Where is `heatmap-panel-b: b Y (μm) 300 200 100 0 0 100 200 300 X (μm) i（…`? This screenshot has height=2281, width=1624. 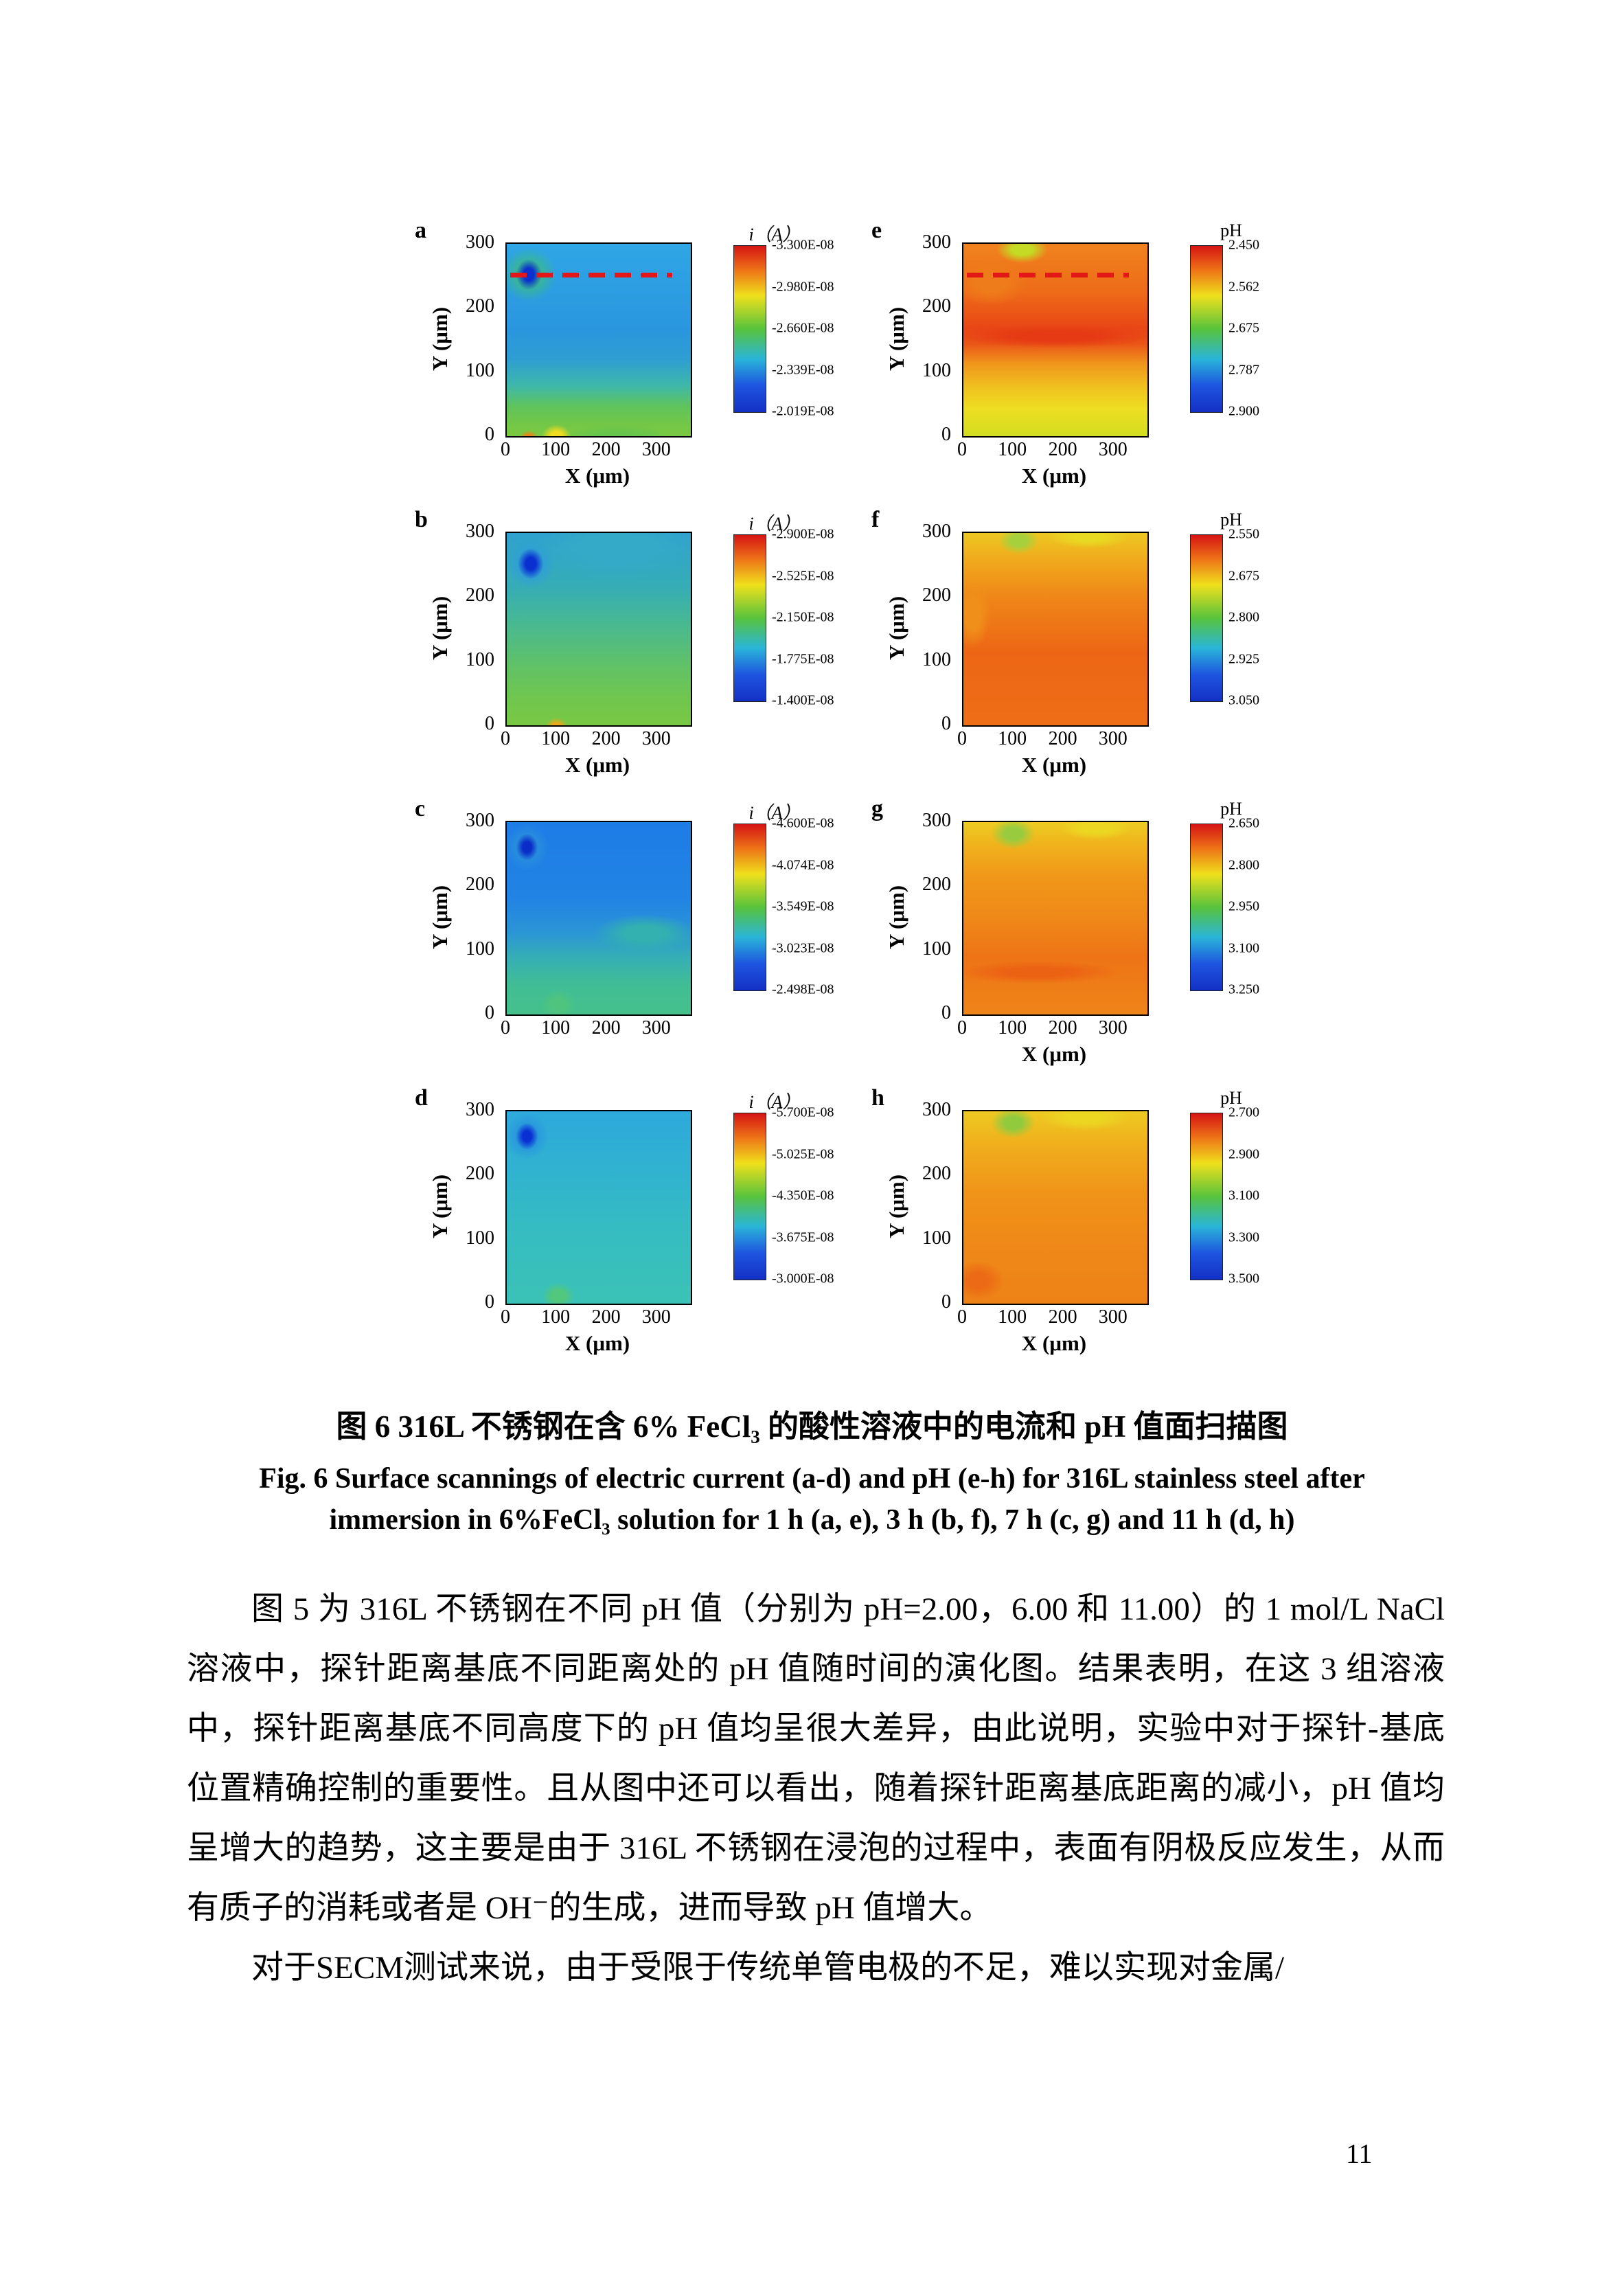 heatmap-panel-b: b Y (μm) 300 200 100 0 0 100 200 300 X (μm) i（… is located at coordinates (638, 650).